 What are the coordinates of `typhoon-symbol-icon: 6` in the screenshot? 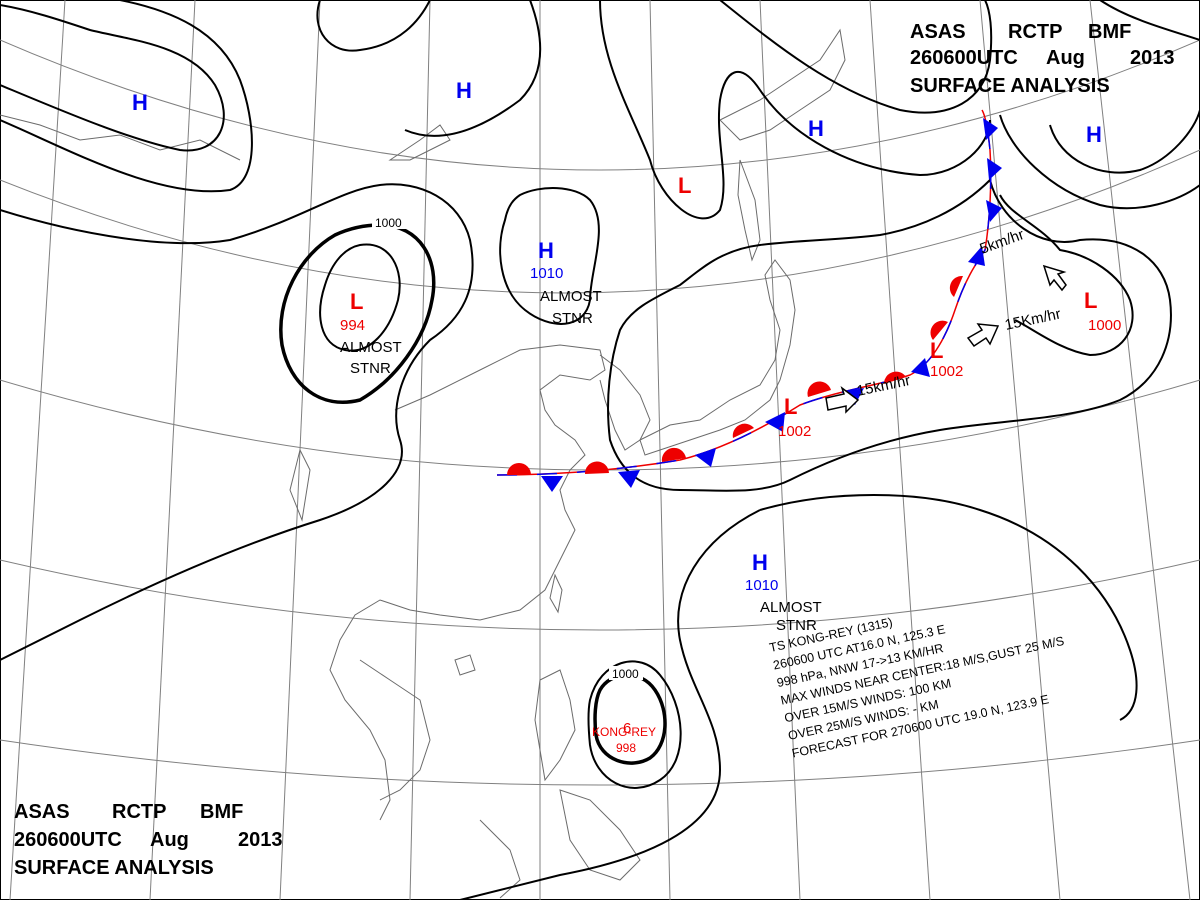 It's located at (627, 728).